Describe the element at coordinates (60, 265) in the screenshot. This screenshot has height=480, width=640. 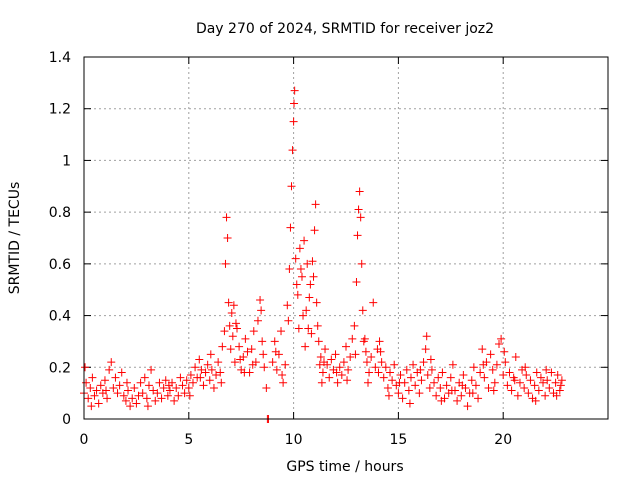
I see `y-tick-label: 0.6` at that location.